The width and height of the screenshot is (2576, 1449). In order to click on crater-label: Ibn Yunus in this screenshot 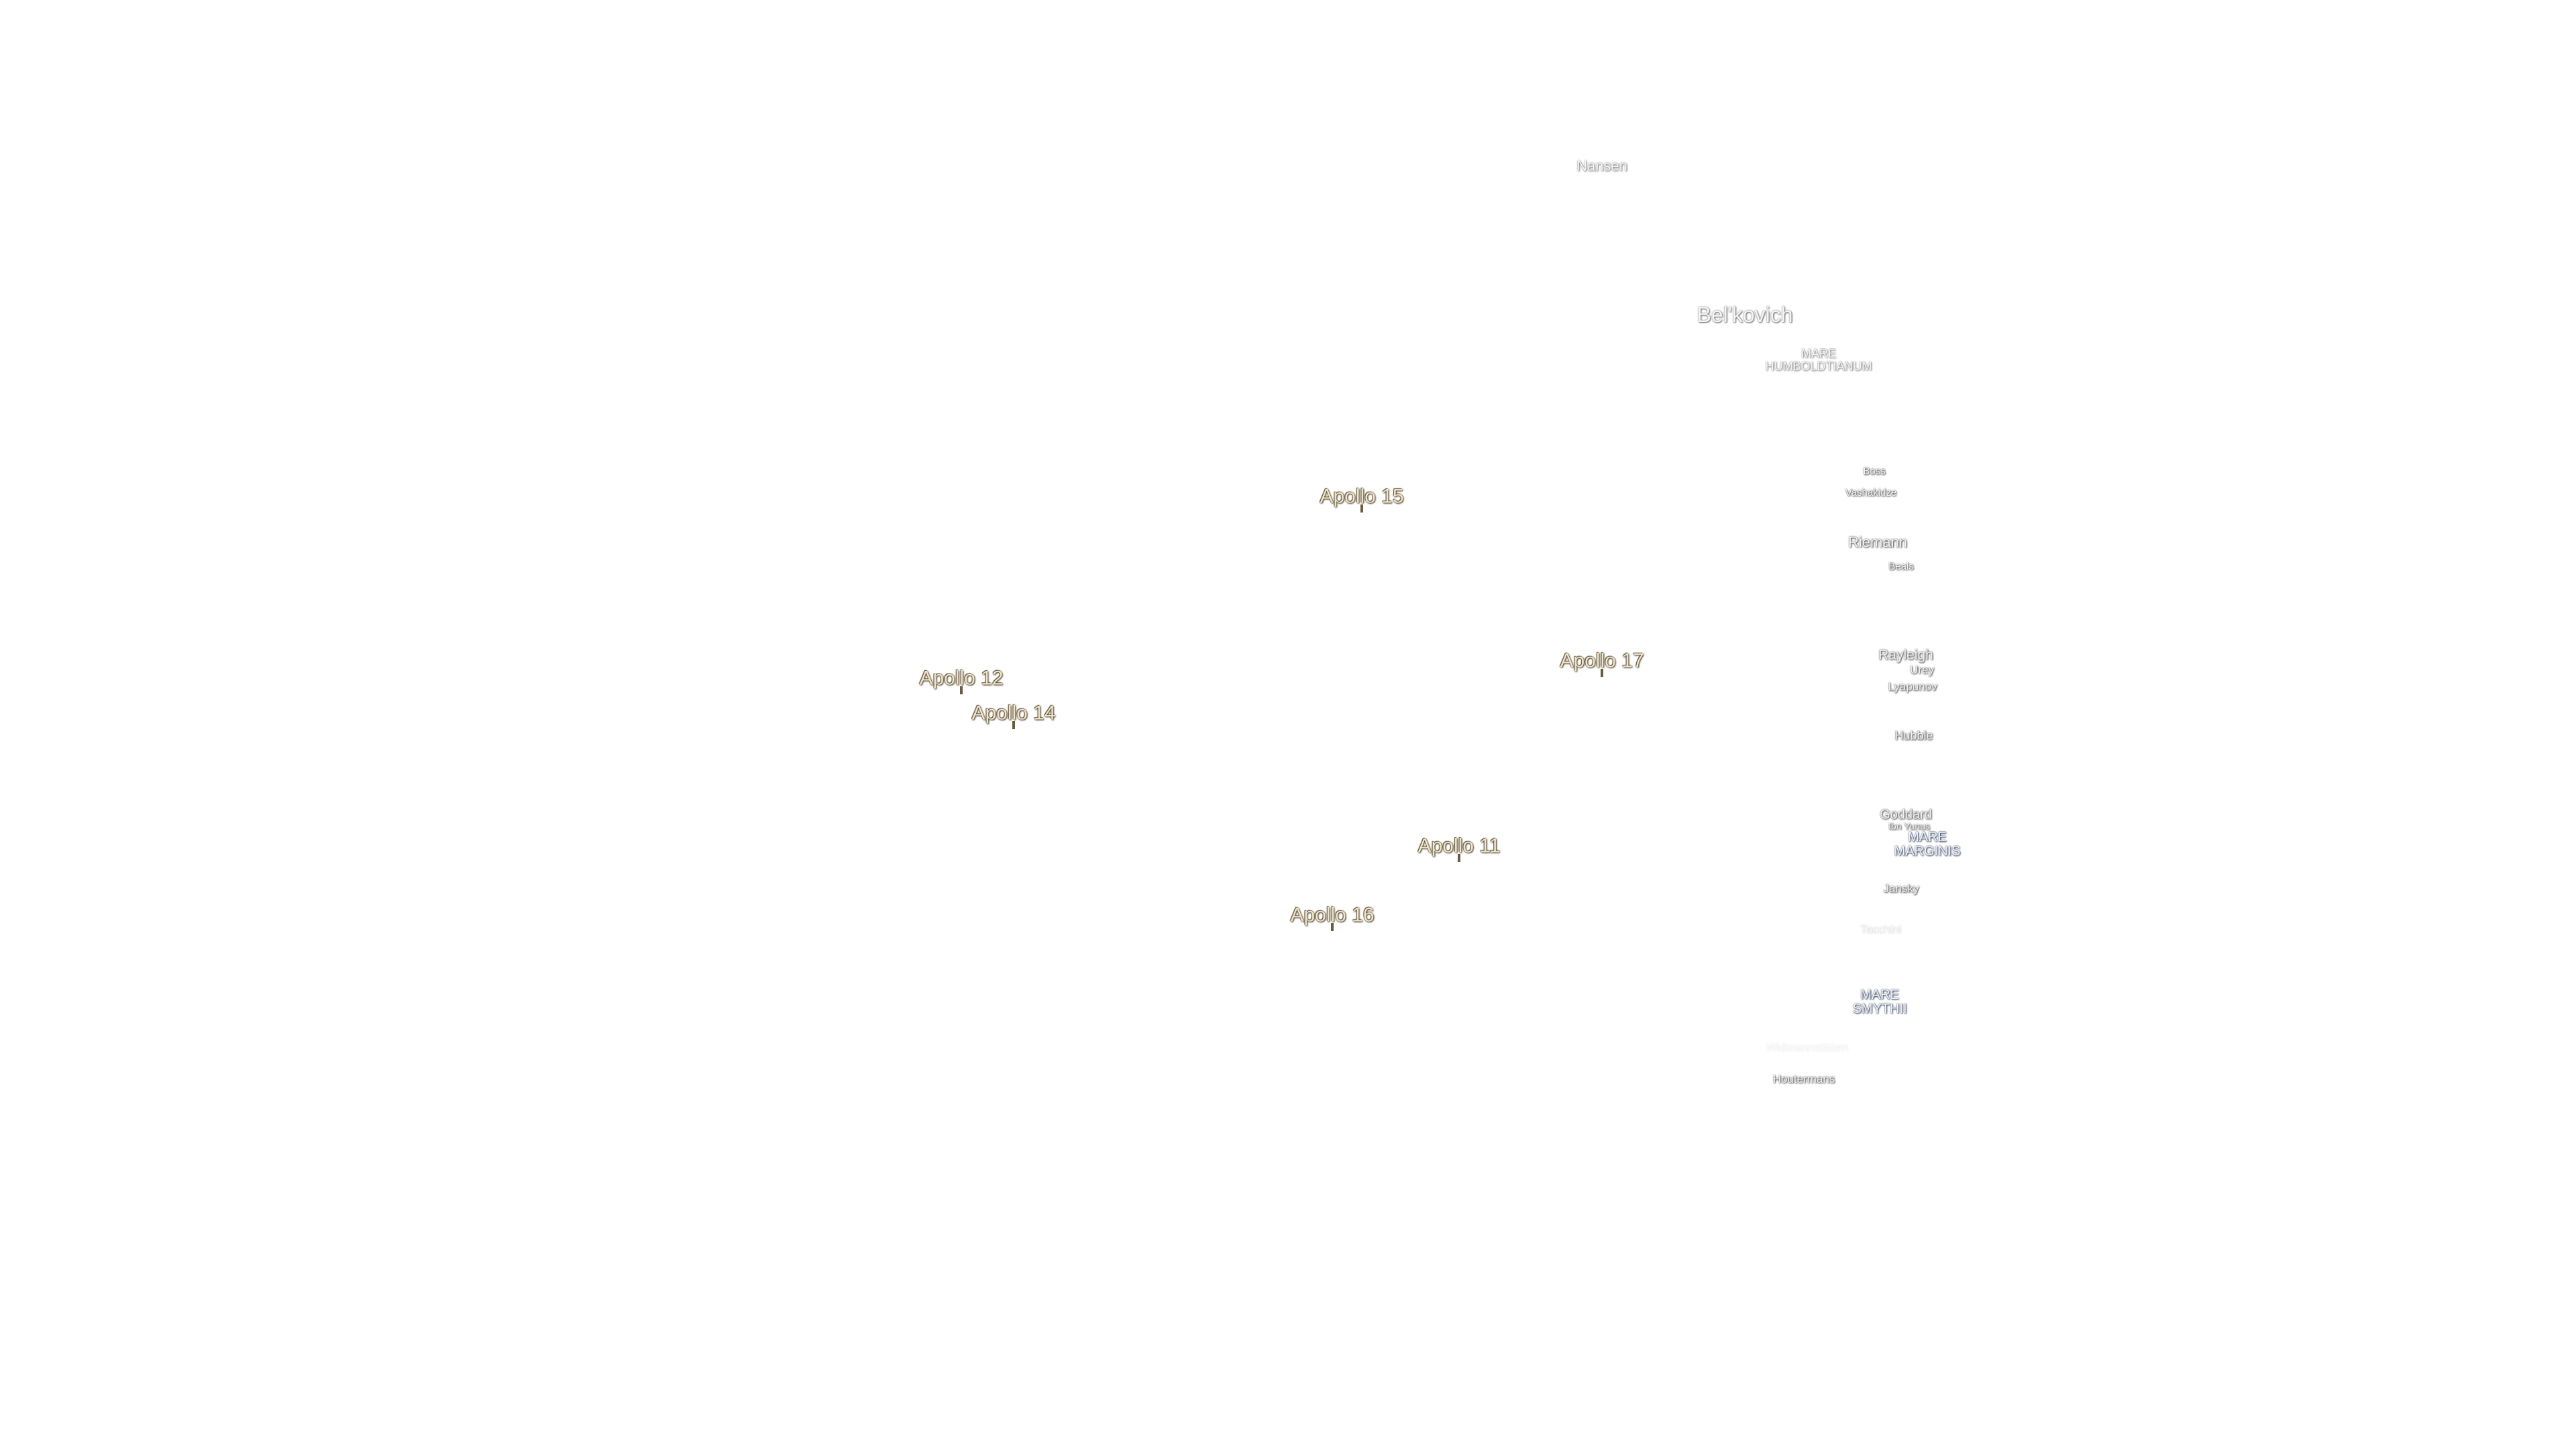, I will do `click(1909, 826)`.